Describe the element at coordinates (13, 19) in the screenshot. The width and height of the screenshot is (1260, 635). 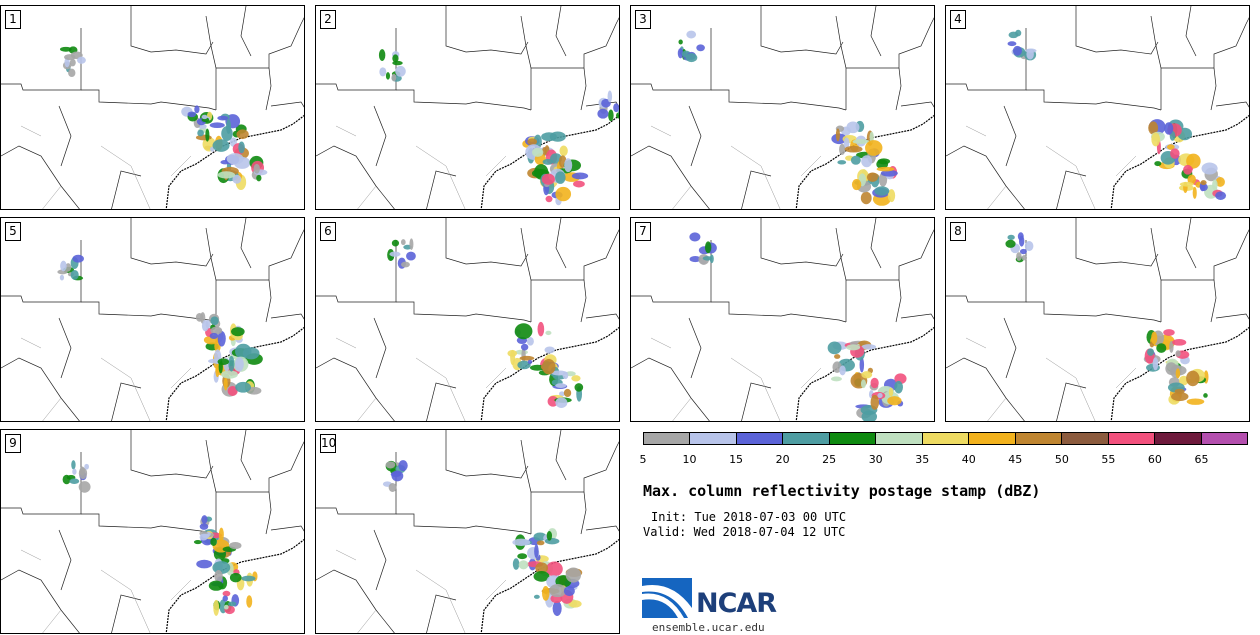
I see `panel-label: 1` at that location.